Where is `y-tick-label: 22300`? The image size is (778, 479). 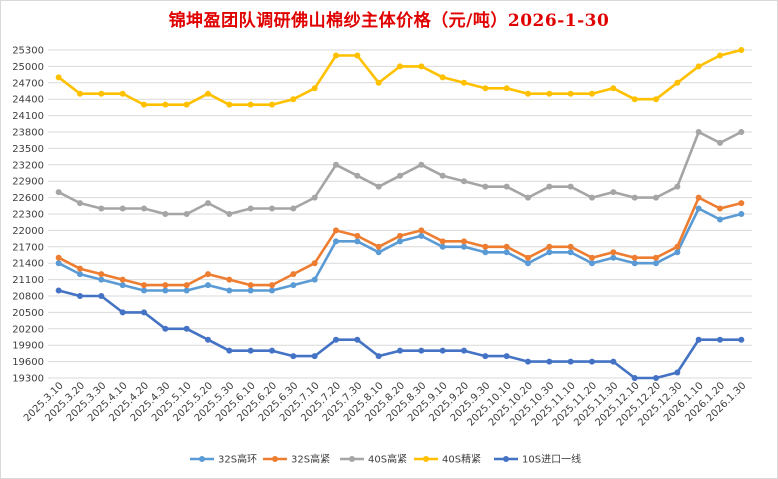
y-tick-label: 22300 is located at coordinates (28, 215).